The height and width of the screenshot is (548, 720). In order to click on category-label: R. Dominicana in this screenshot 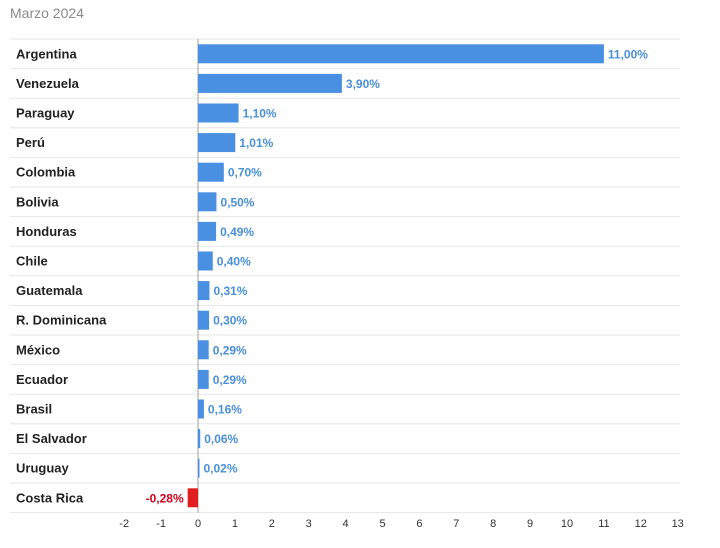, I will do `click(61, 320)`.